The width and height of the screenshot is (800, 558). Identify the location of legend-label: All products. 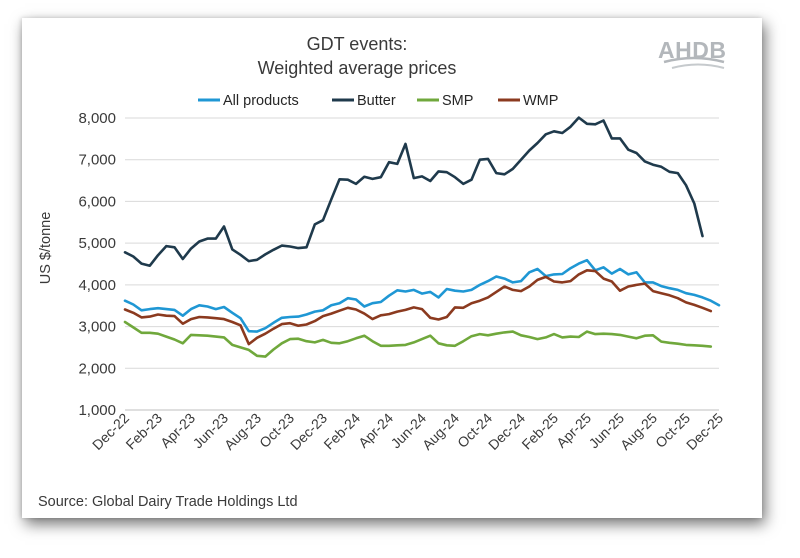
(261, 101).